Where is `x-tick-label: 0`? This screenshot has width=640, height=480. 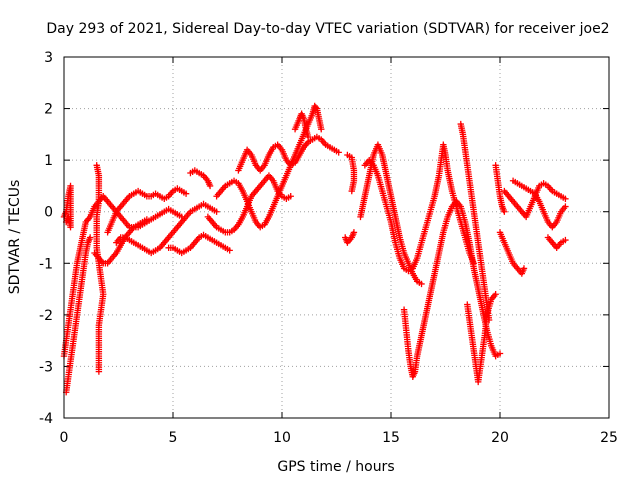 x-tick-label: 0 is located at coordinates (64, 438).